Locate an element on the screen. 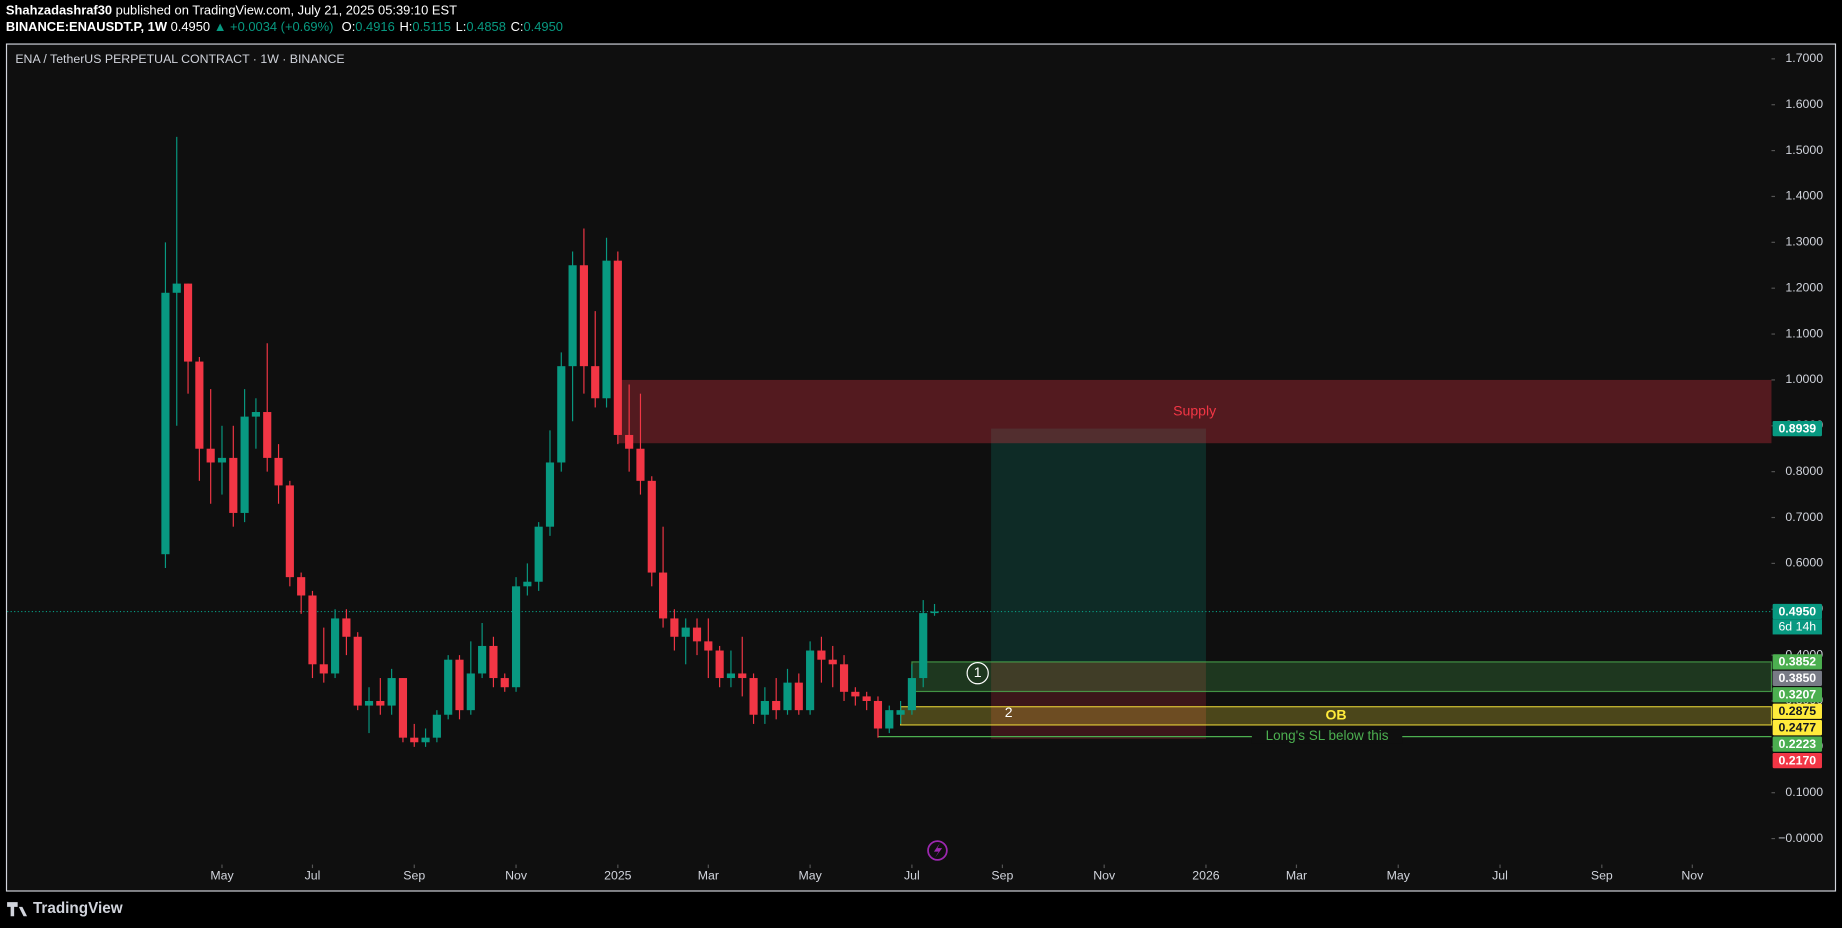 The height and width of the screenshot is (928, 1842). author: Shahzadashraf30 is located at coordinates (59, 10).